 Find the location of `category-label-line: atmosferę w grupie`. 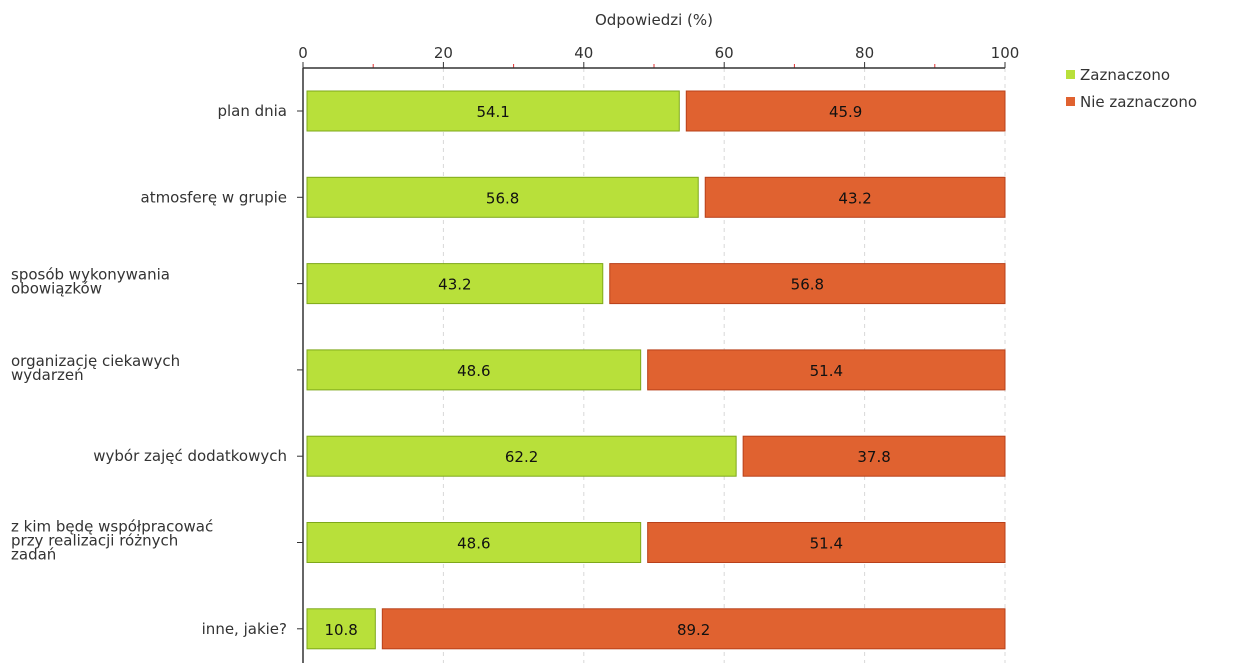

category-label-line: atmosferę w grupie is located at coordinates (214, 197).